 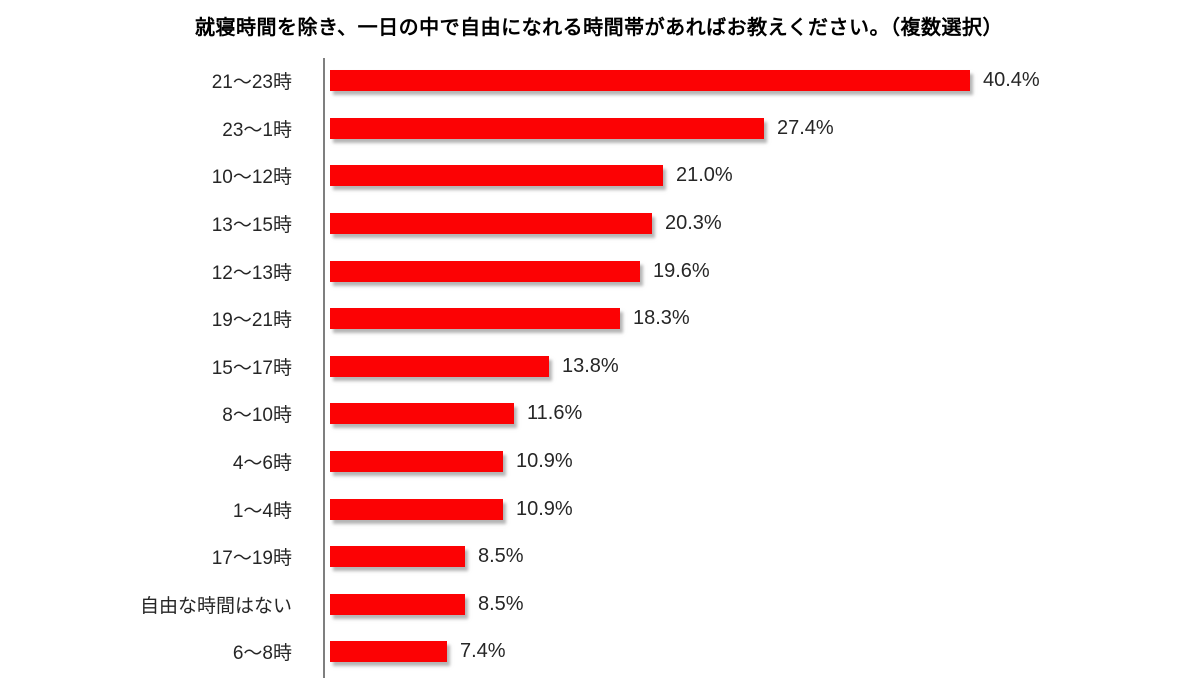 I want to click on category-label: 19～21時, so click(x=251, y=321).